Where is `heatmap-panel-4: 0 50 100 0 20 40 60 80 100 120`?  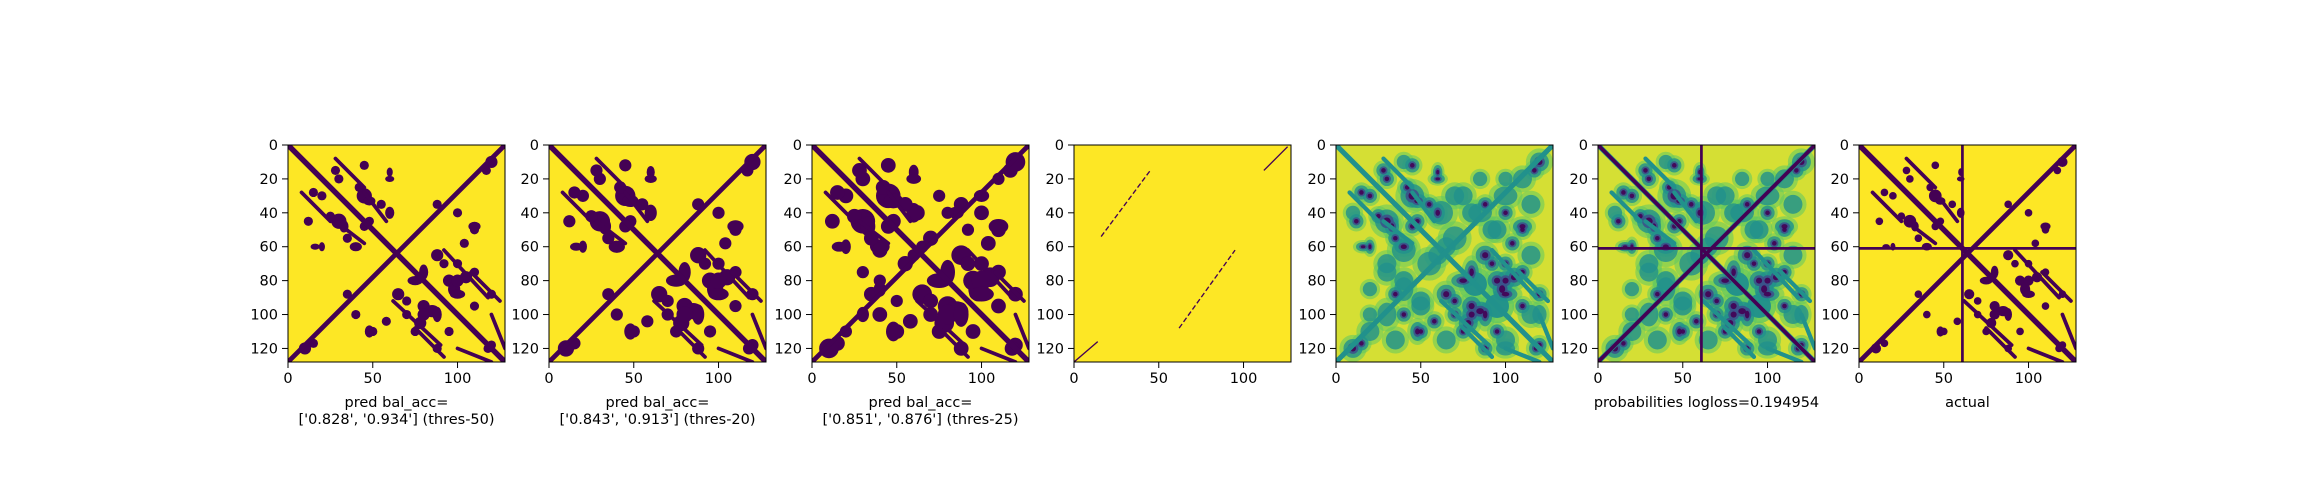
heatmap-panel-4: 0 50 100 0 20 40 60 80 100 120 is located at coordinates (1164, 262).